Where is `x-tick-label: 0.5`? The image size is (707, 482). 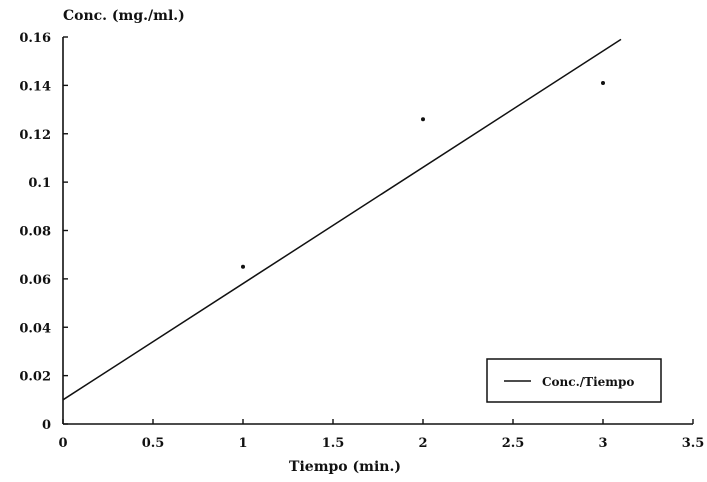
x-tick-label: 0.5 is located at coordinates (153, 443).